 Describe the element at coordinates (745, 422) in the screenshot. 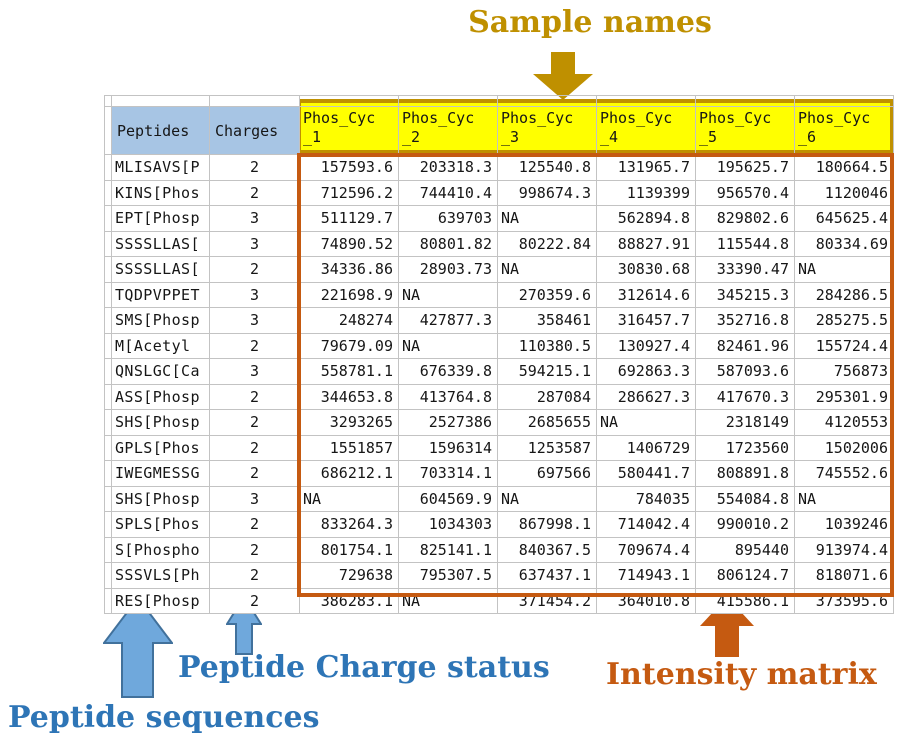

I see `intensity-cell: 2318149` at that location.